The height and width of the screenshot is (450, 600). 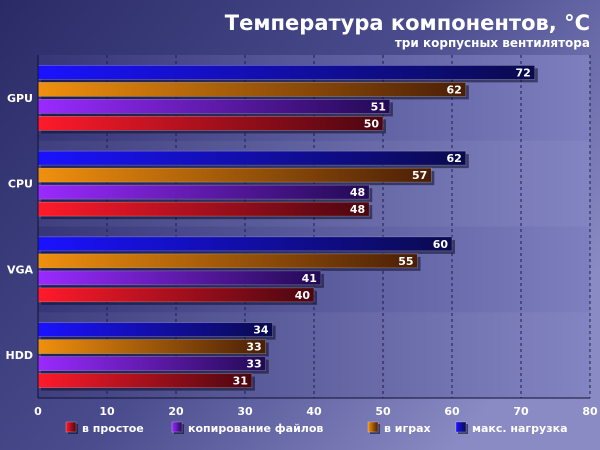 What do you see at coordinates (407, 428) in the screenshot?
I see `legend-label: в играх` at bounding box center [407, 428].